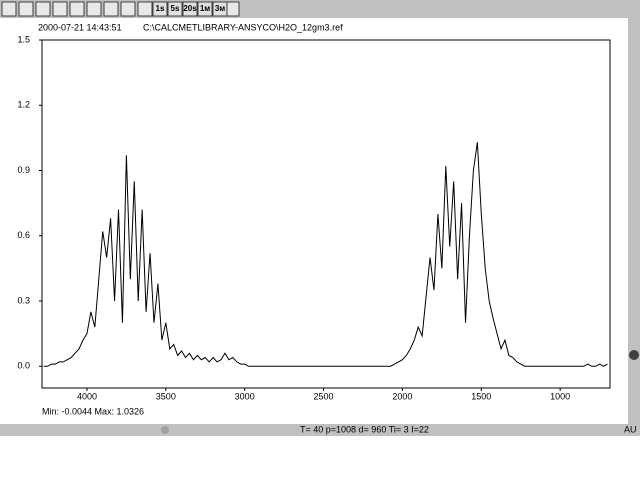  Describe the element at coordinates (23, 235) in the screenshot. I see `y-tick-label: 0.6` at that location.